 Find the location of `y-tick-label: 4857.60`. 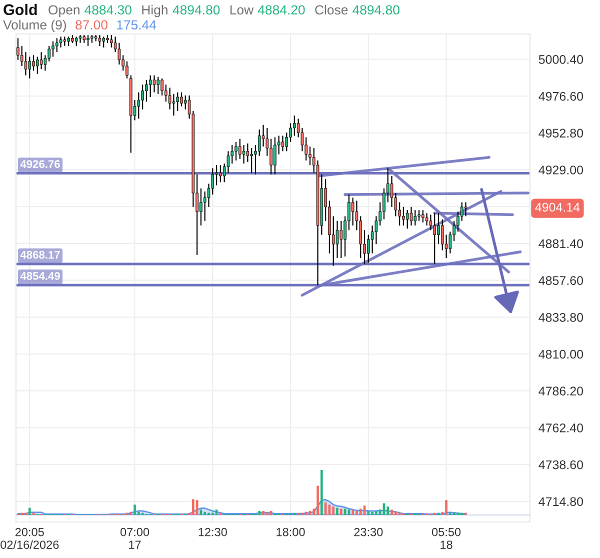

y-tick-label: 4857.60 is located at coordinates (561, 280).